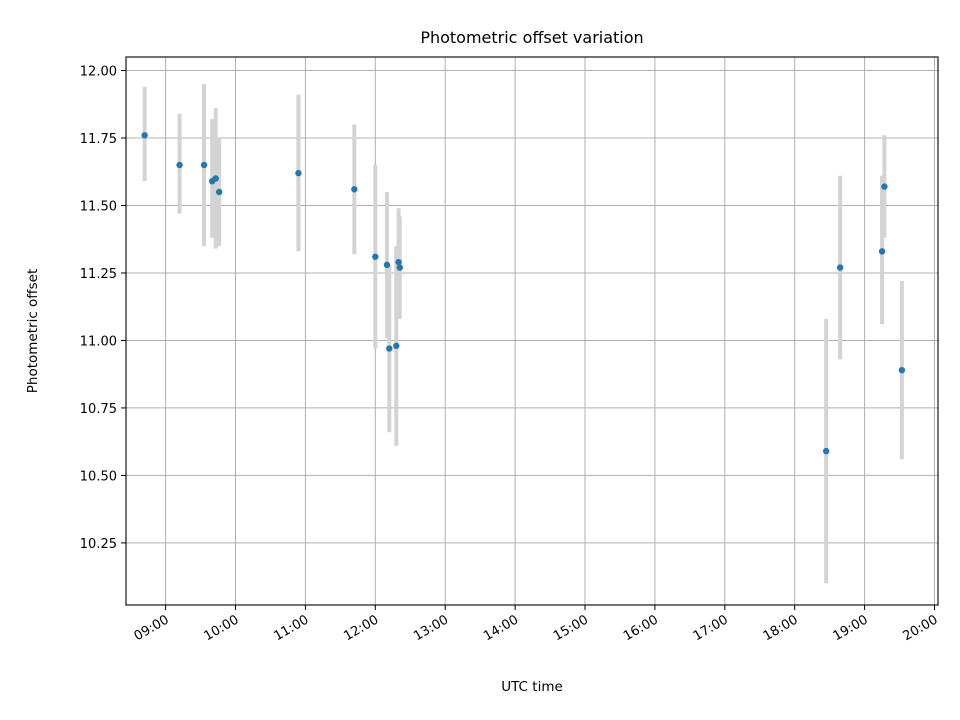  Describe the element at coordinates (531, 37) in the screenshot. I see `chart-title: Photometric offset variation` at that location.